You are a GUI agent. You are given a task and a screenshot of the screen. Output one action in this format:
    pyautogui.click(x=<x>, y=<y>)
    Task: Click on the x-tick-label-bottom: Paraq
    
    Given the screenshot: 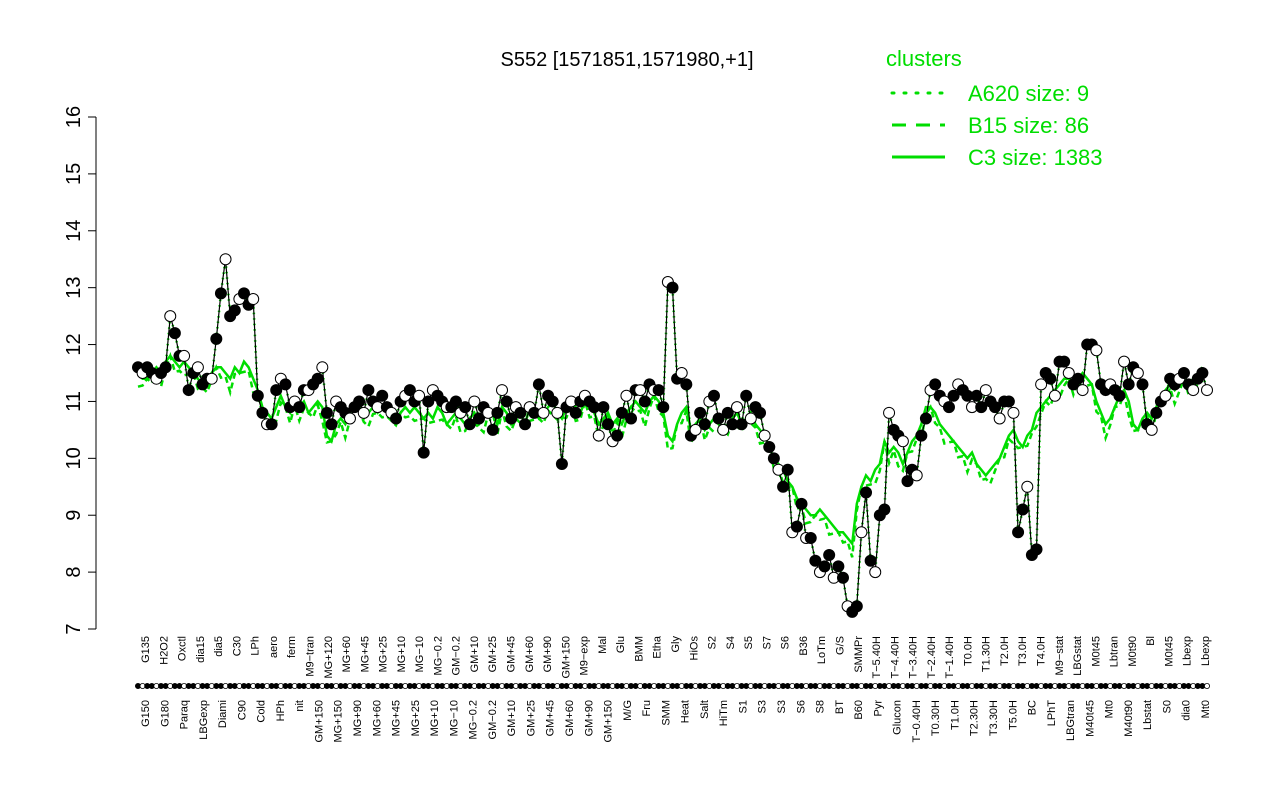 What is the action you would take?
    pyautogui.click(x=185, y=714)
    